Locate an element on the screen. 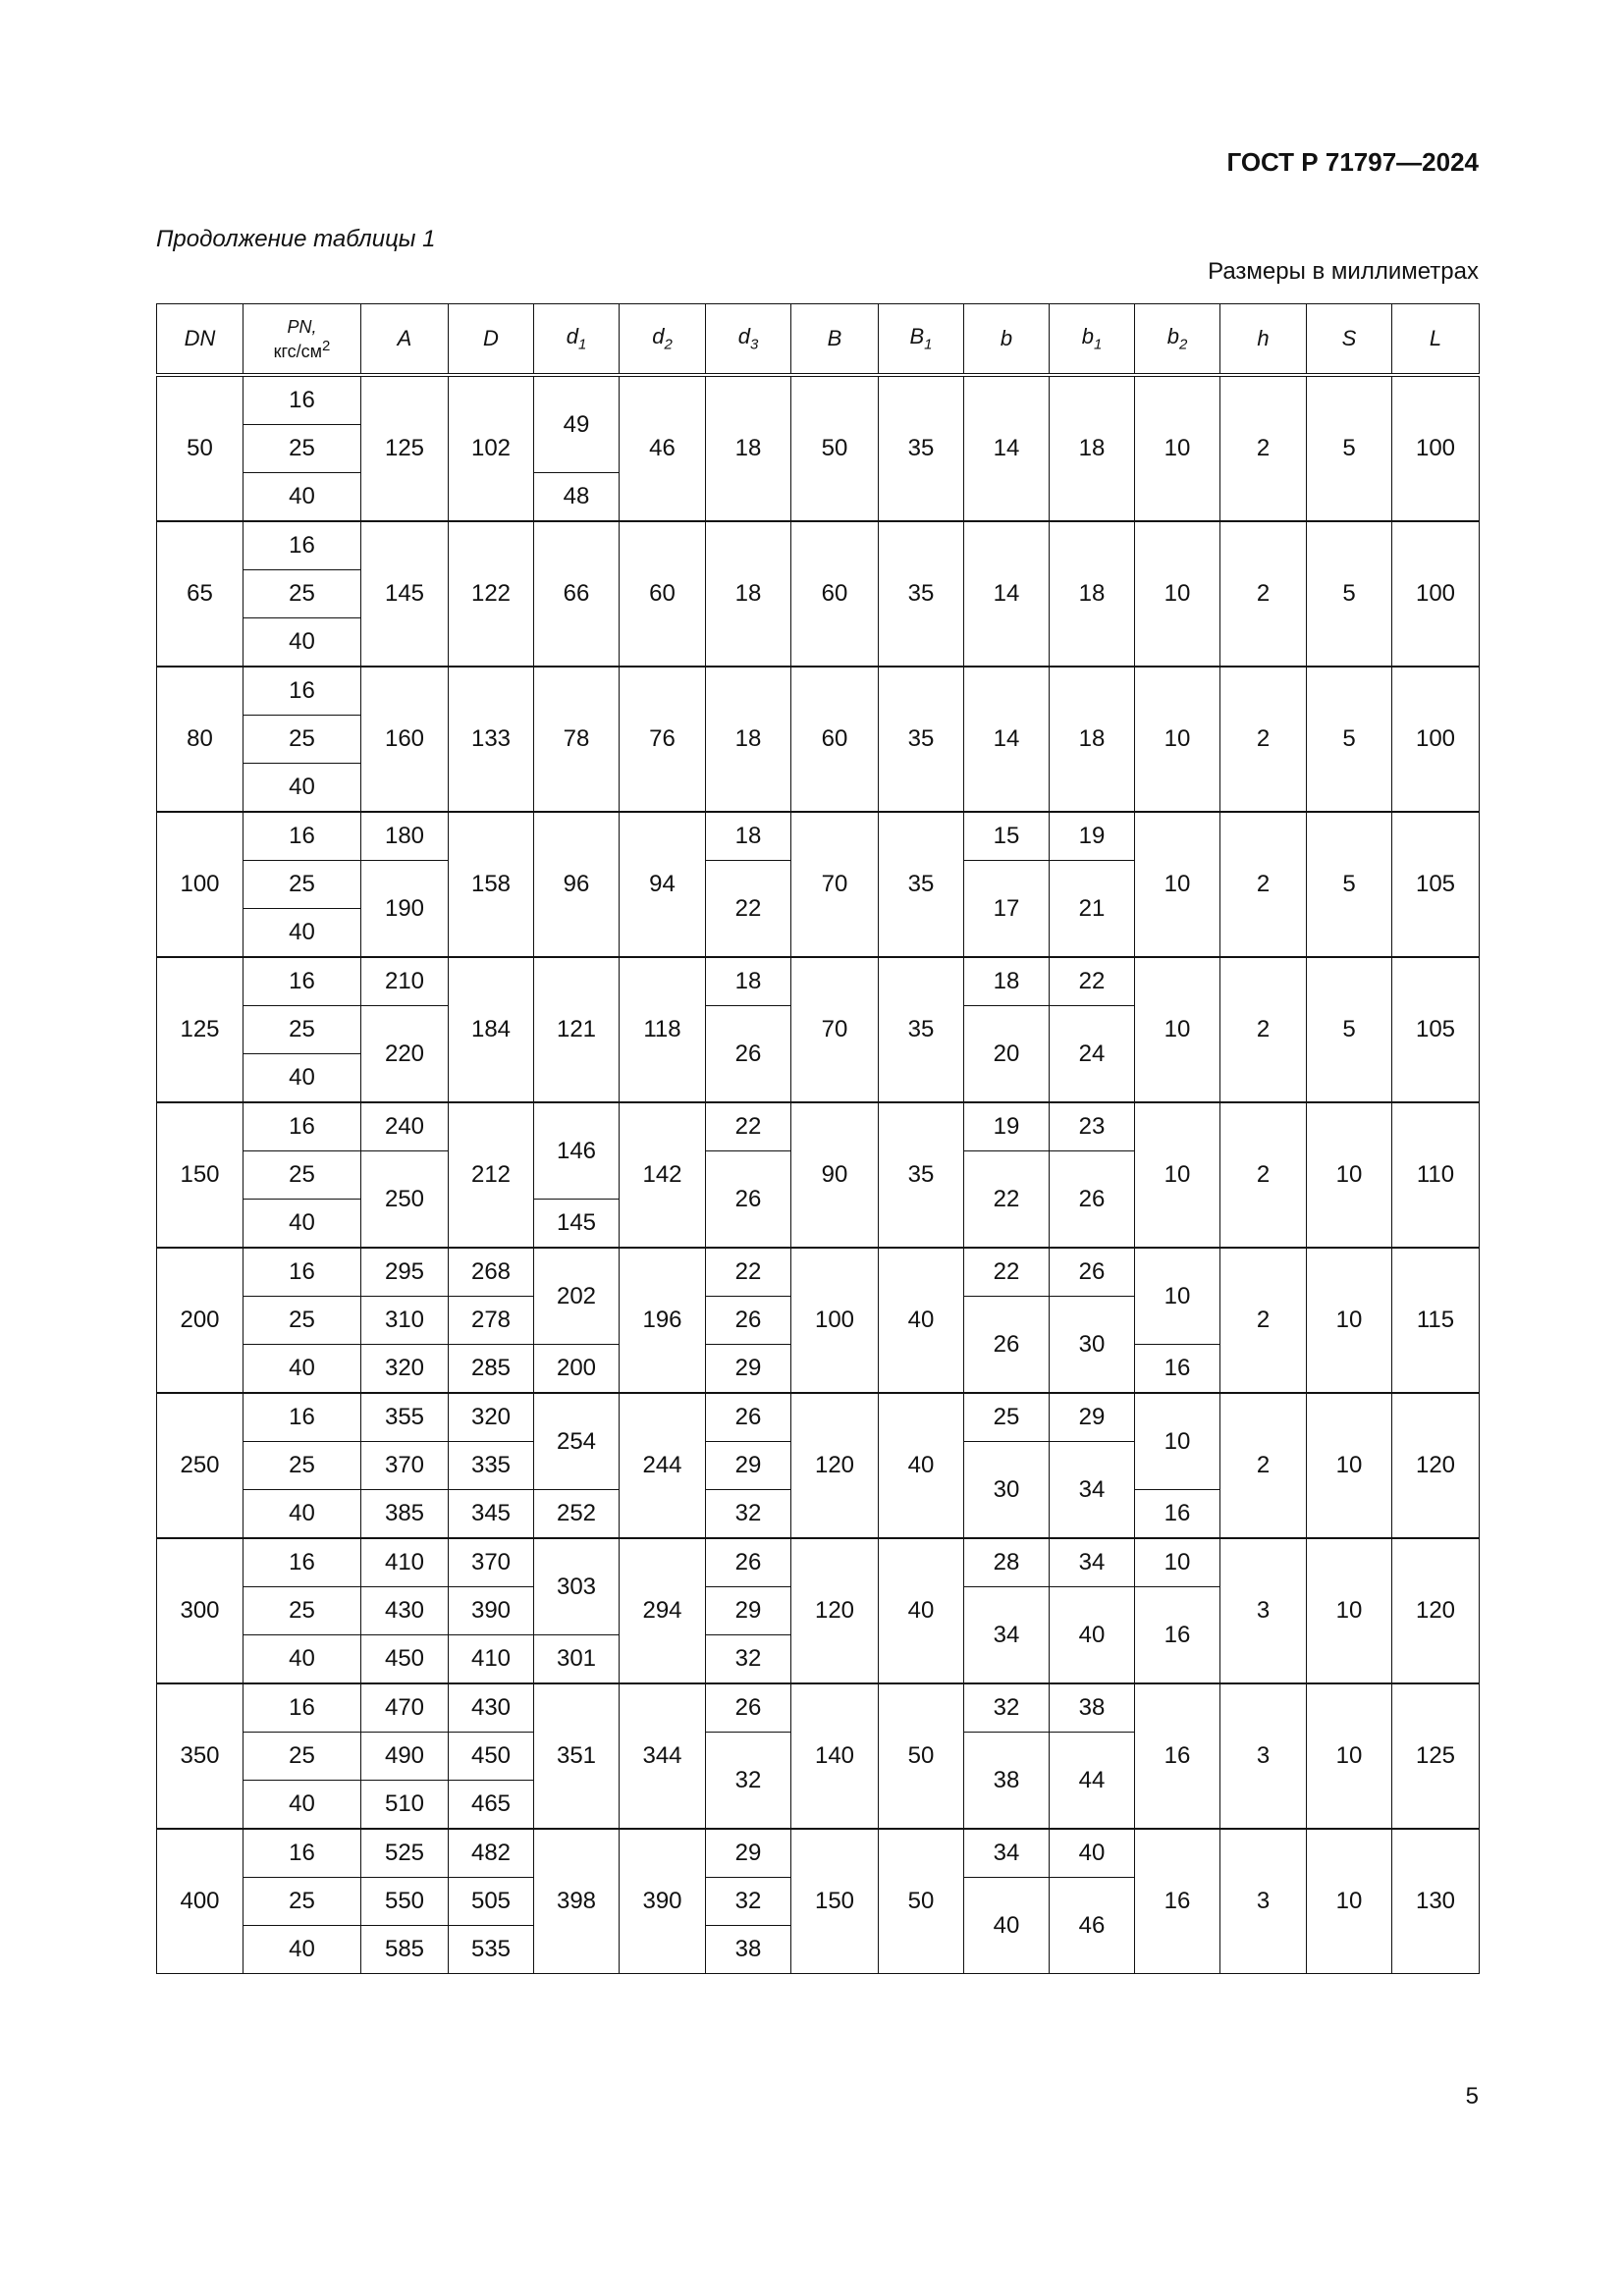 The image size is (1624, 2296). cell-d1: 121 is located at coordinates (576, 1030).